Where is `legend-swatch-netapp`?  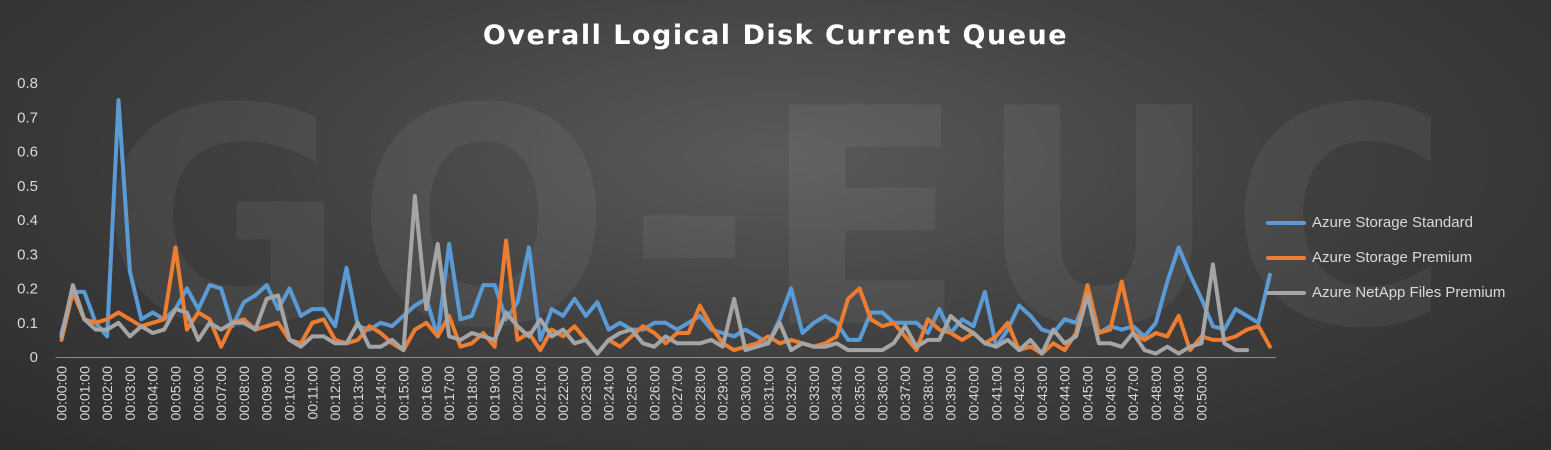
legend-swatch-netapp is located at coordinates (1286, 292).